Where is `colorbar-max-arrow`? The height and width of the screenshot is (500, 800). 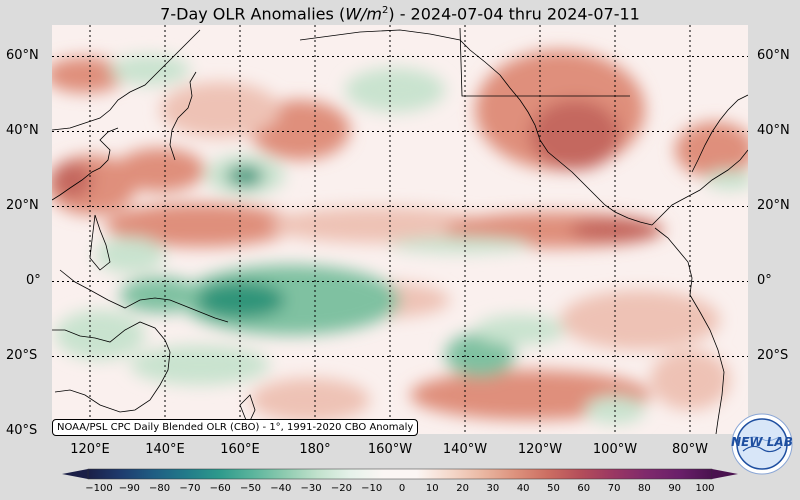
colorbar-max-arrow is located at coordinates (725, 474).